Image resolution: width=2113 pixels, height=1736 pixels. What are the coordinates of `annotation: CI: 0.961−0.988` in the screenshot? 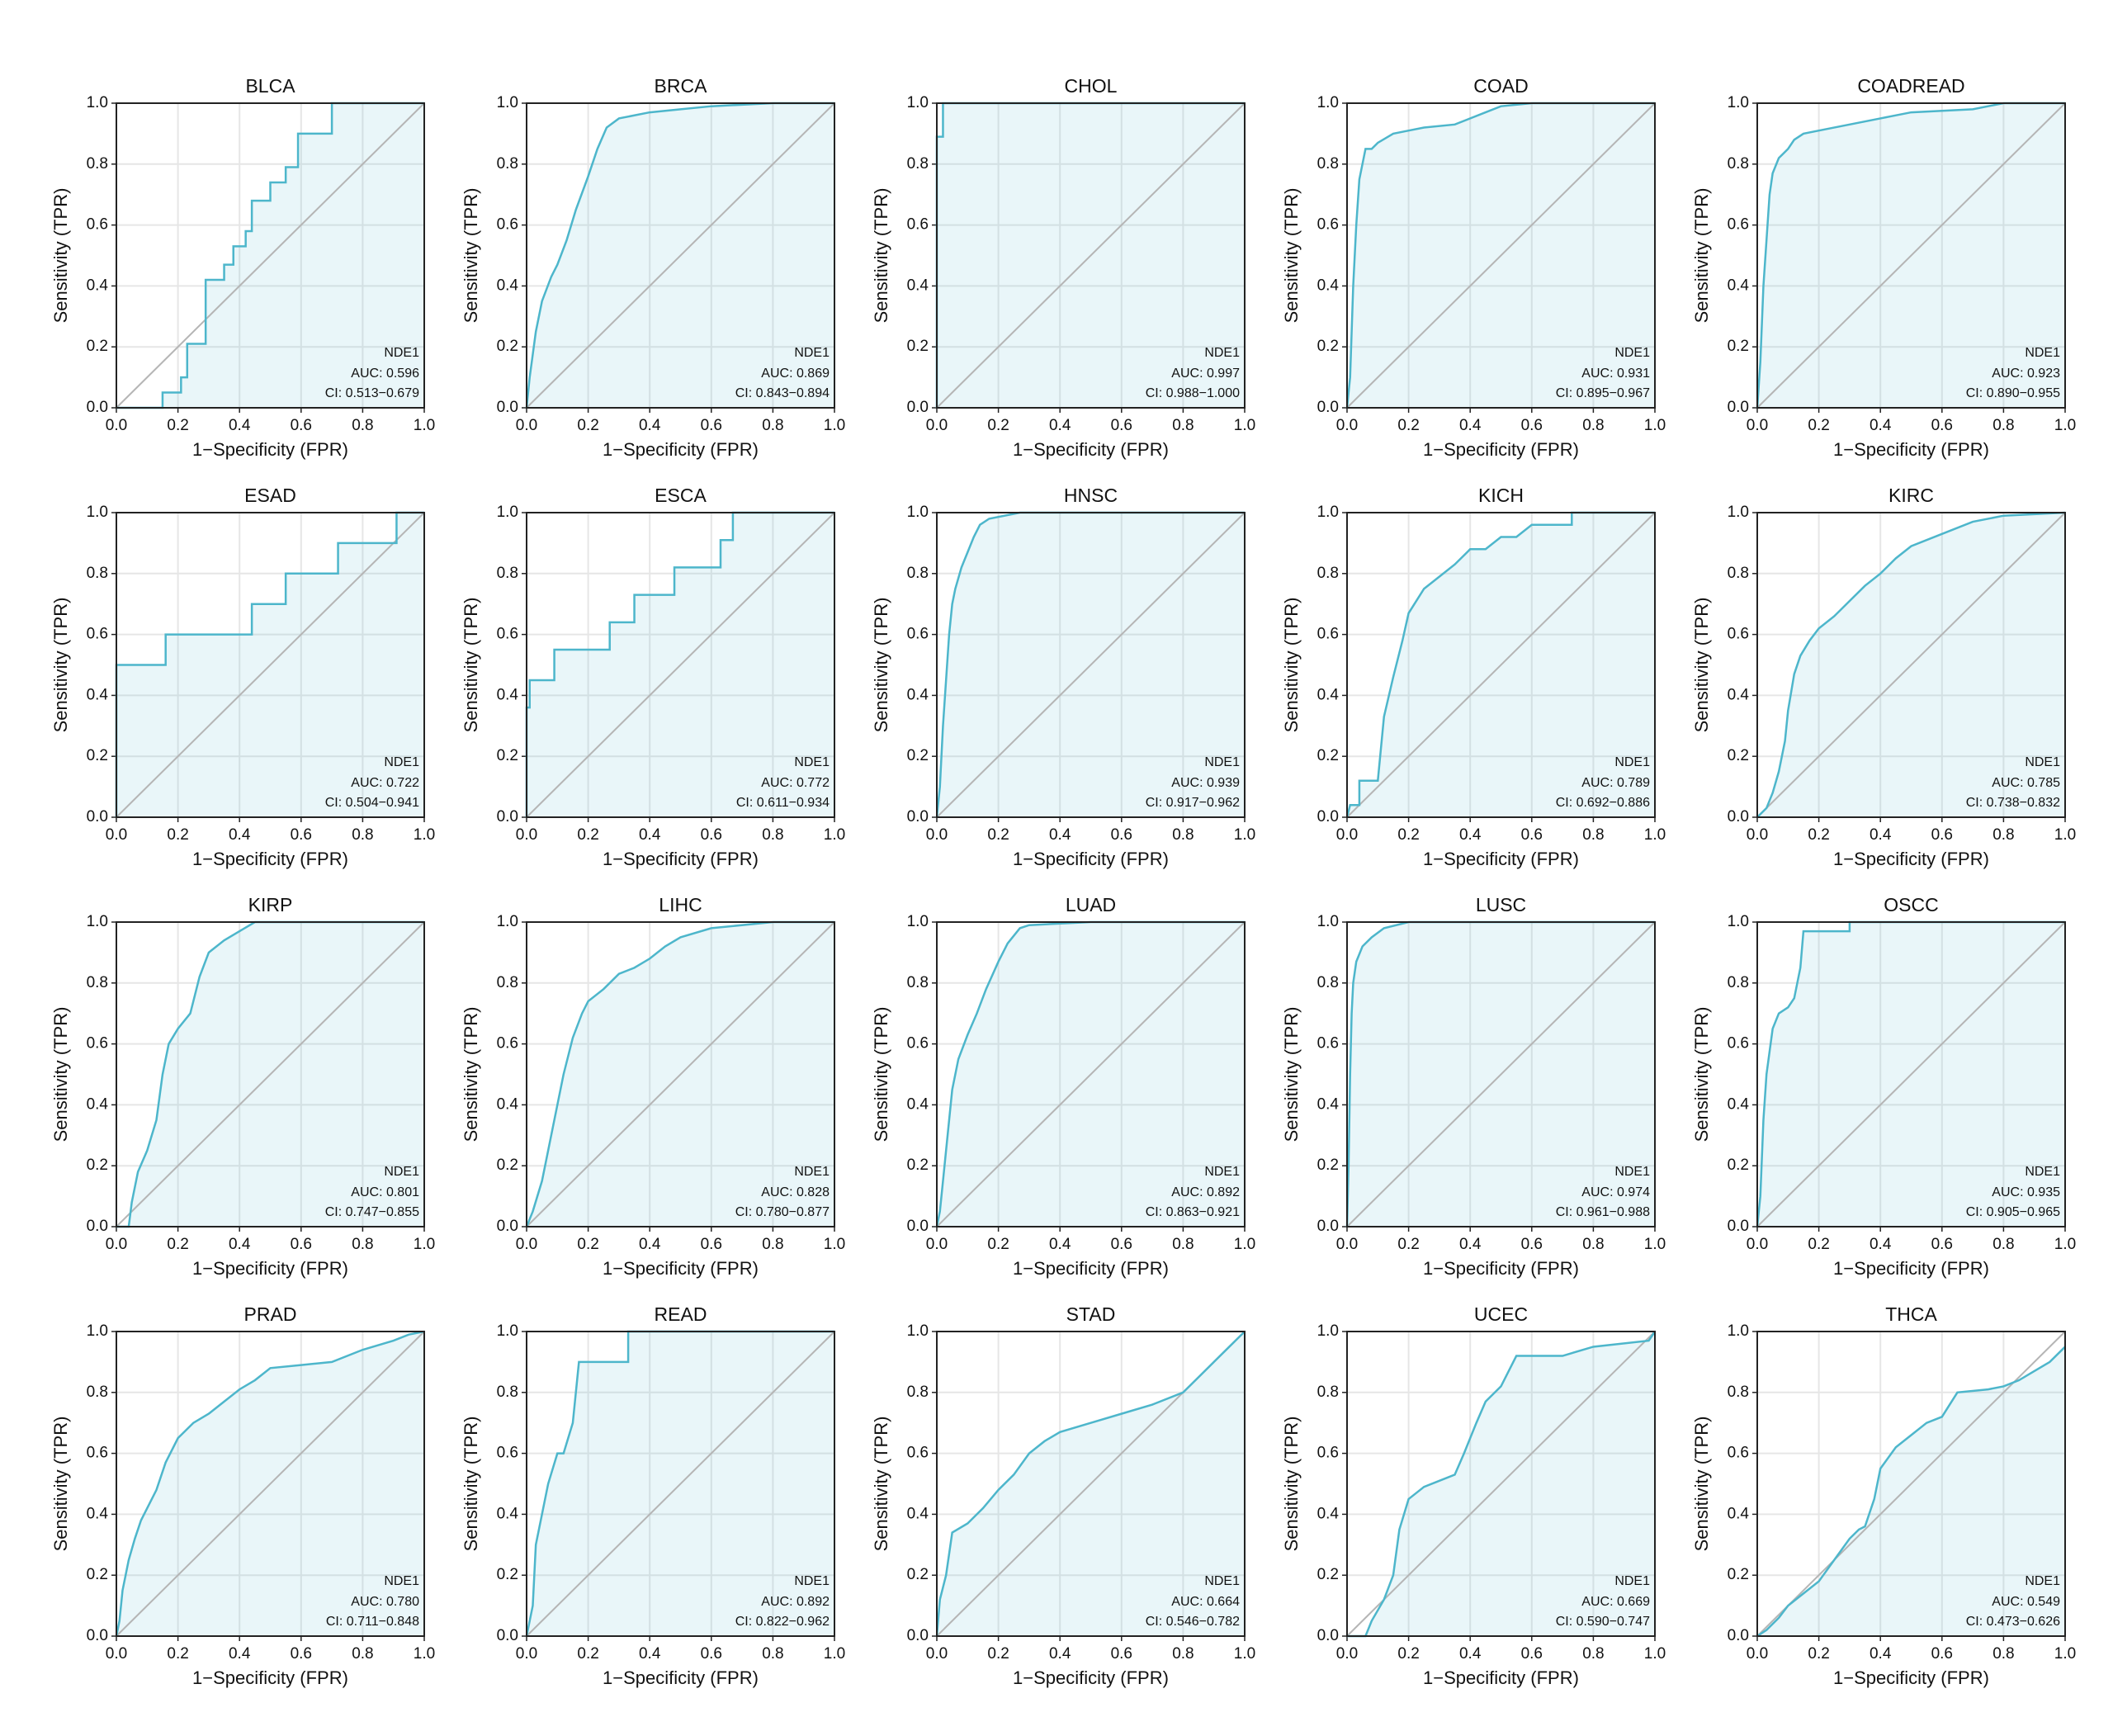 It's located at (1603, 1212).